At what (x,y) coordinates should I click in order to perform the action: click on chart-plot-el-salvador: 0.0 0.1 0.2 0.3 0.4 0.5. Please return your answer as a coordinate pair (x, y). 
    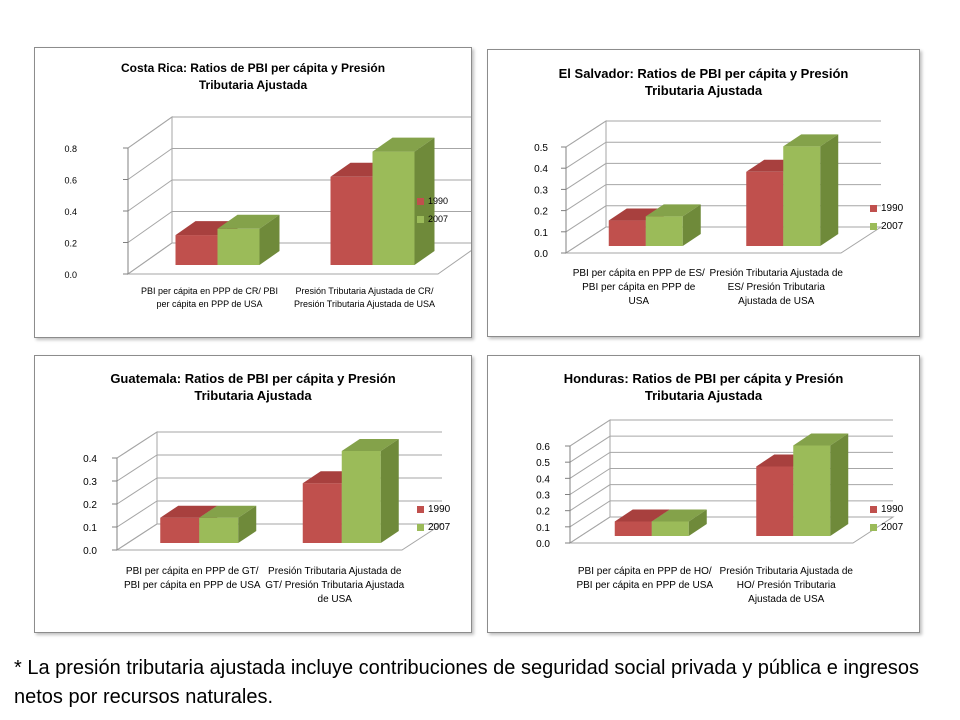
    Looking at the image, I should click on (708, 190).